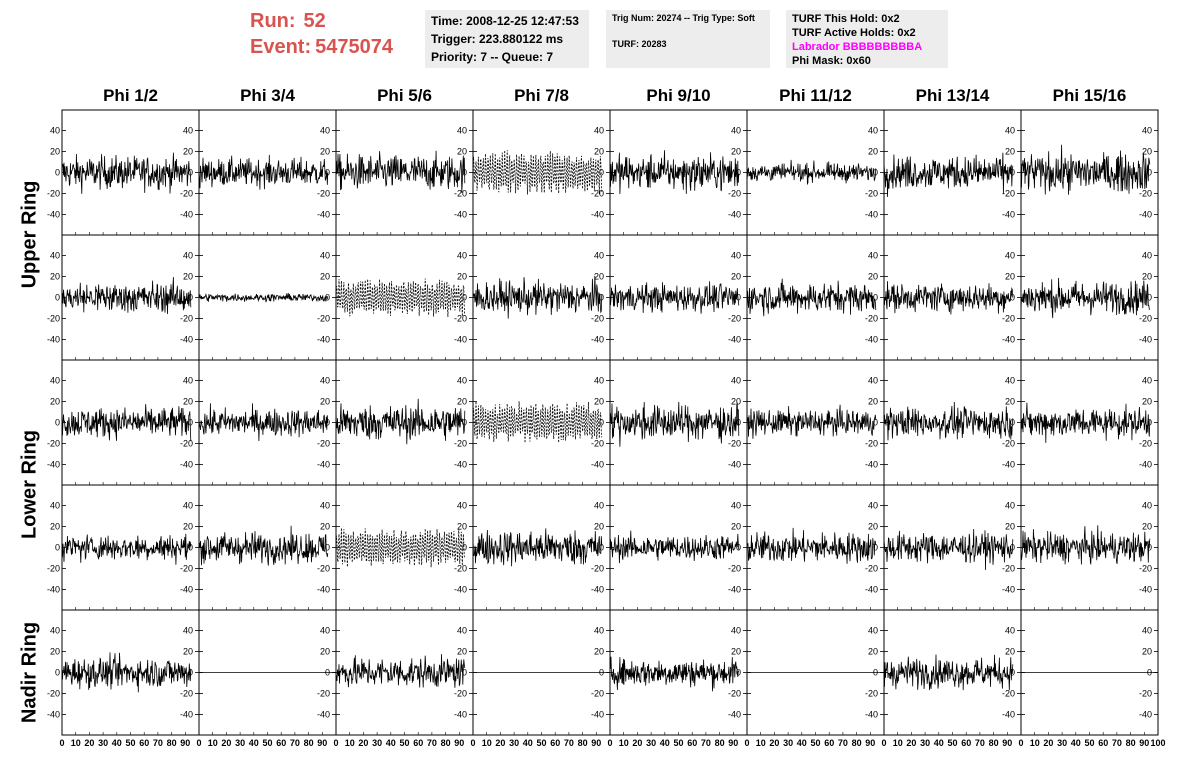 The height and width of the screenshot is (772, 1196). What do you see at coordinates (674, 547) in the screenshot?
I see `waveform-r3-c4` at bounding box center [674, 547].